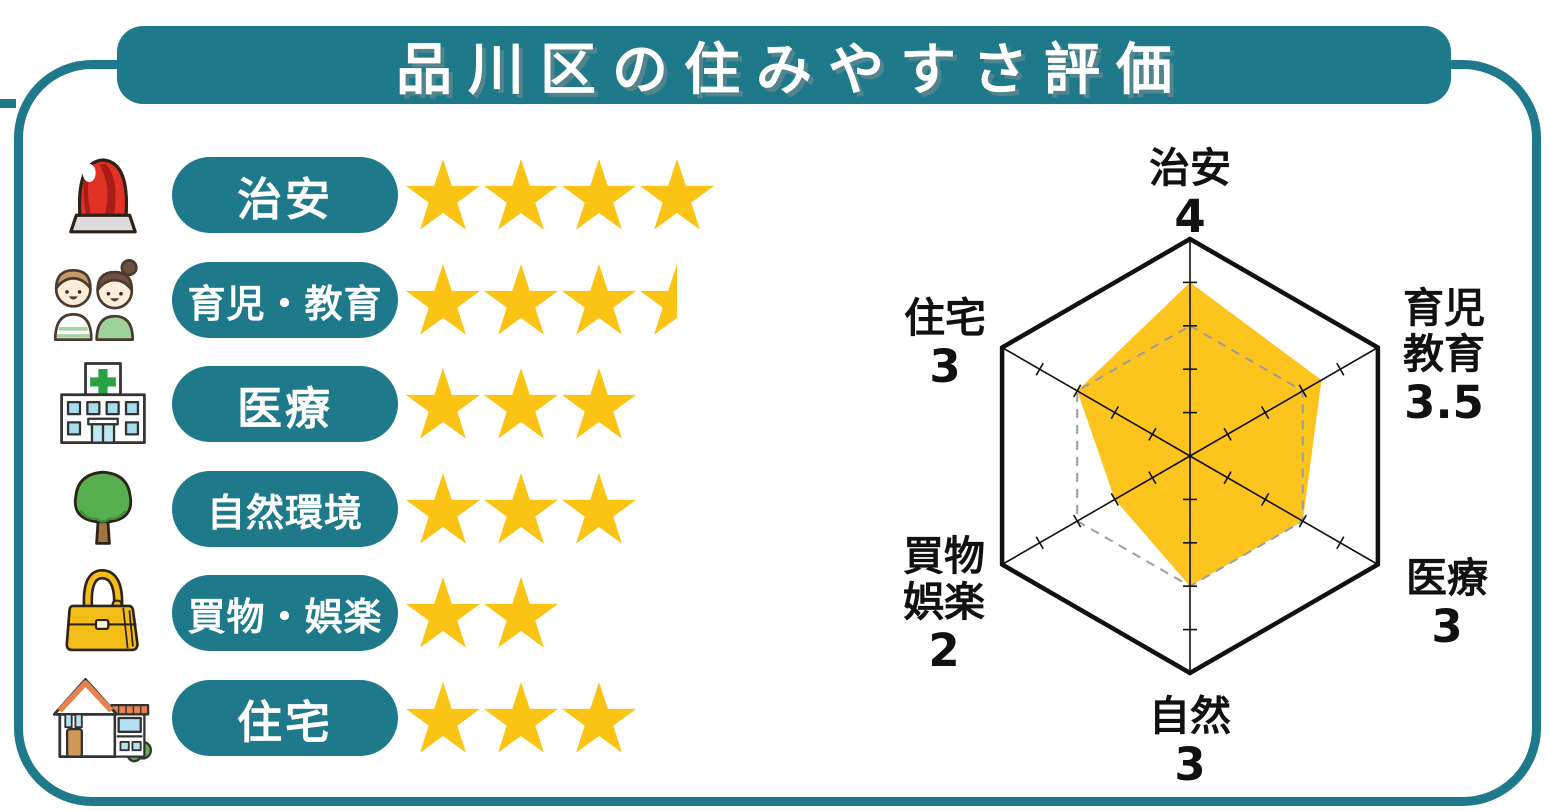 The height and width of the screenshot is (811, 1549). I want to click on house-icon, so click(103, 718).